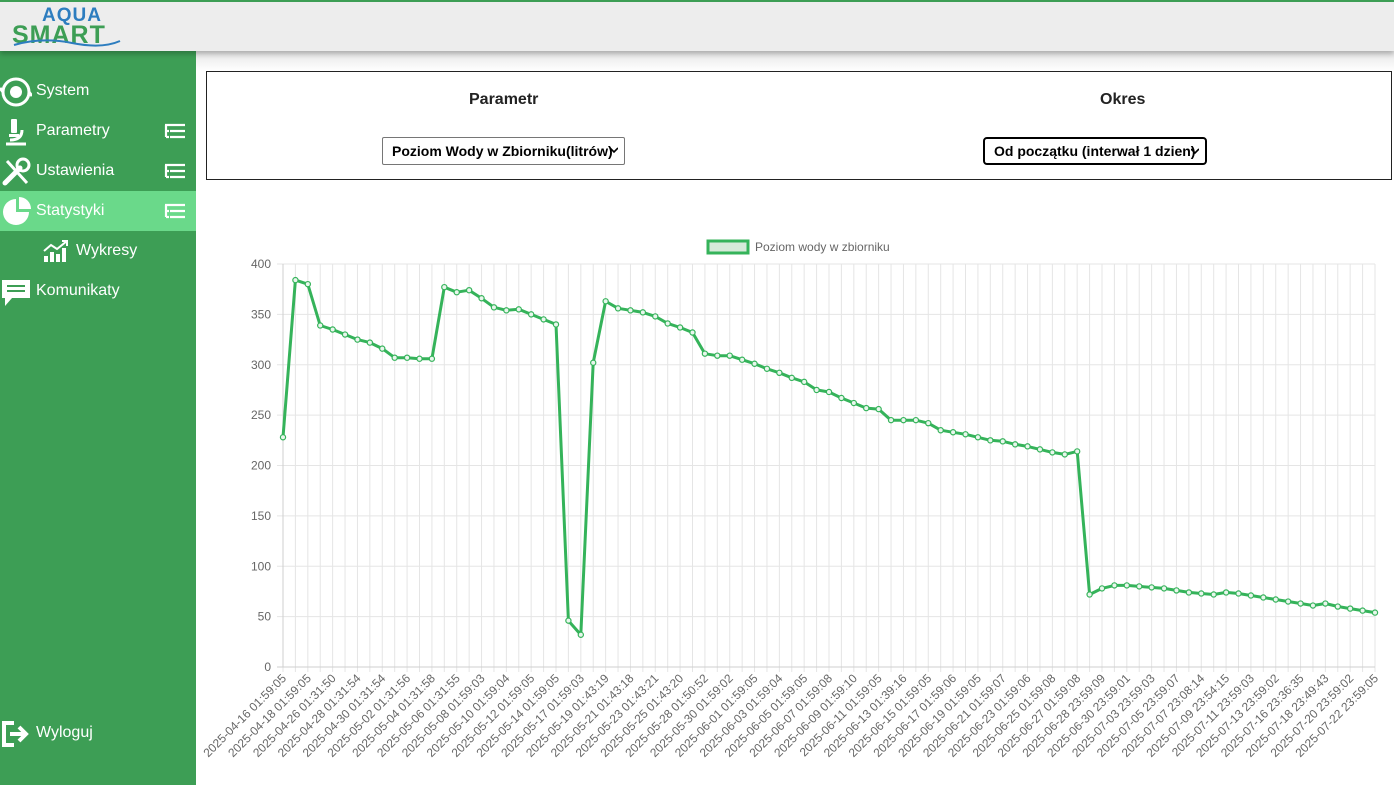  What do you see at coordinates (261, 466) in the screenshot?
I see `y-tick-label: 200` at bounding box center [261, 466].